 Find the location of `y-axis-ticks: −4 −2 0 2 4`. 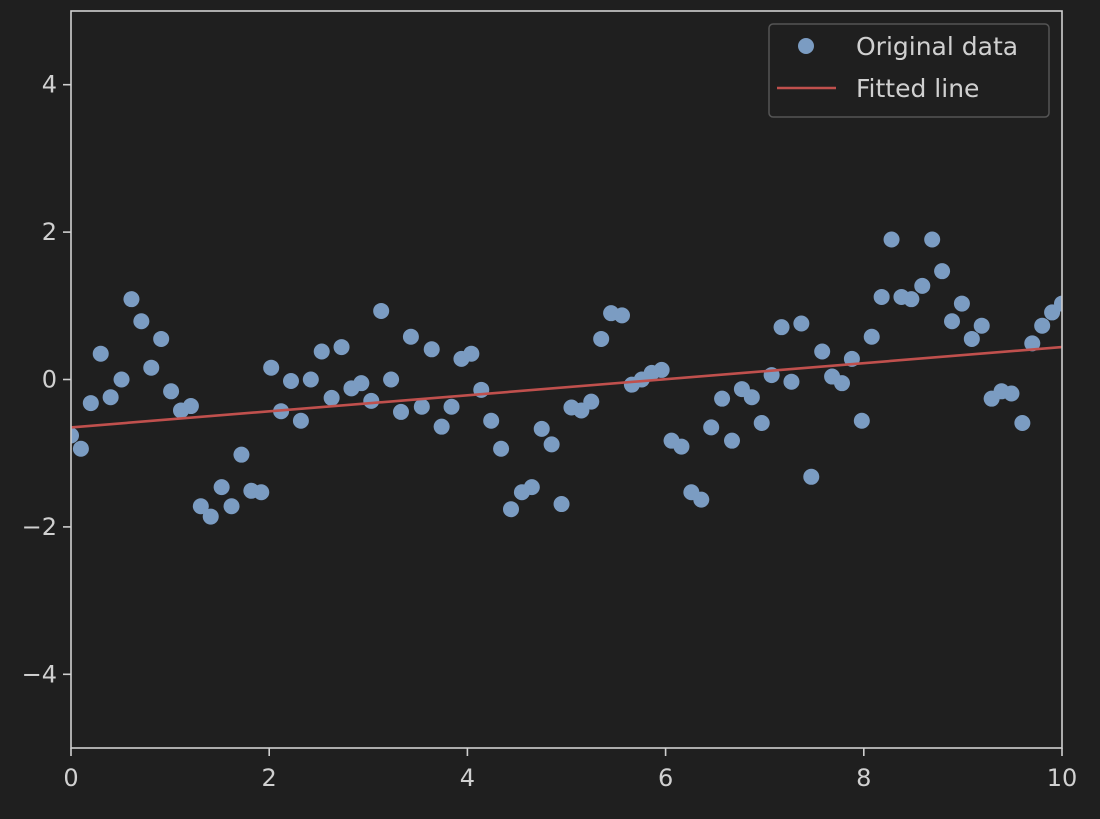

y-axis-ticks: −4 −2 0 2 4 is located at coordinates (46, 379).